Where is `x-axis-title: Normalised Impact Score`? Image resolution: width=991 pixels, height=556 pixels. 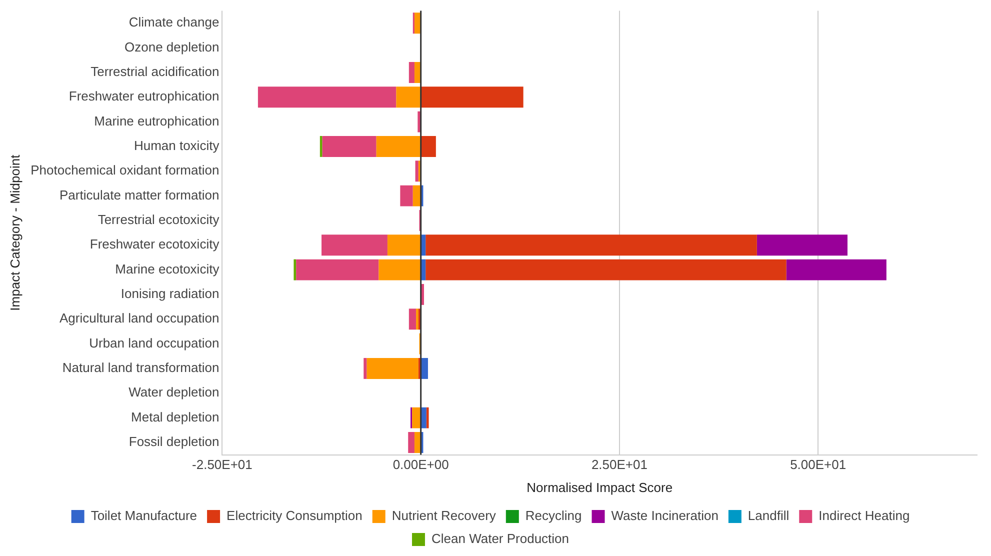
x-axis-title: Normalised Impact Score is located at coordinates (599, 487).